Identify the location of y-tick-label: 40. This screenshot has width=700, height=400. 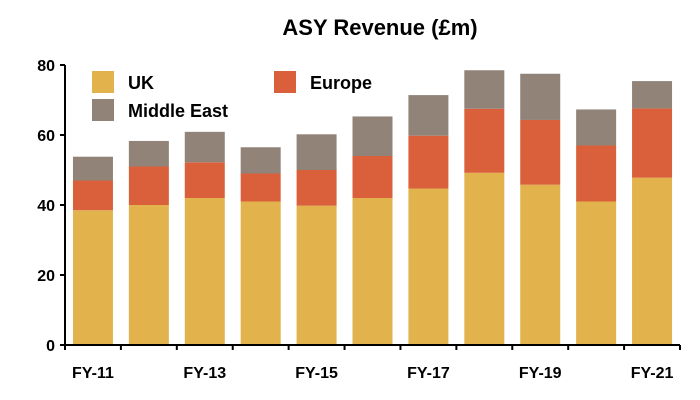
(46, 206).